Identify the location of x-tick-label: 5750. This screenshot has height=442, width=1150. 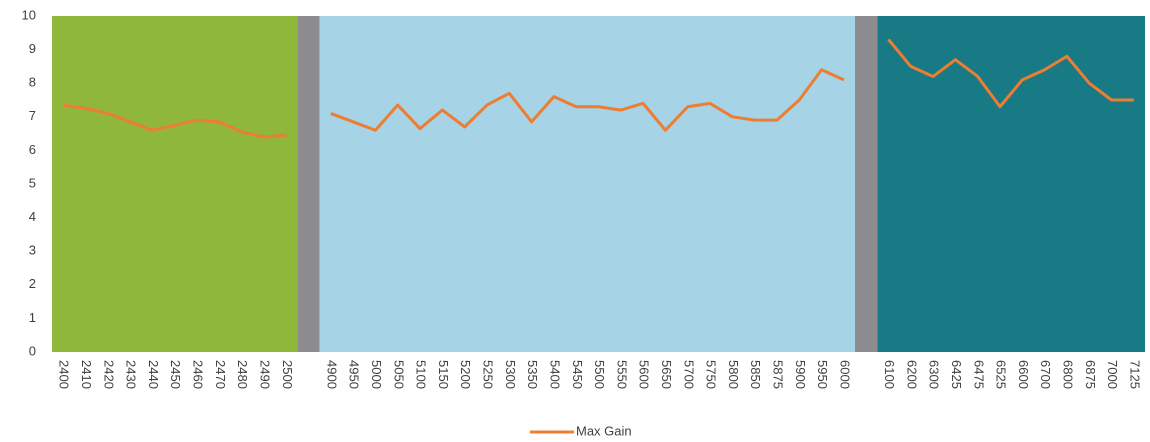
(711, 374).